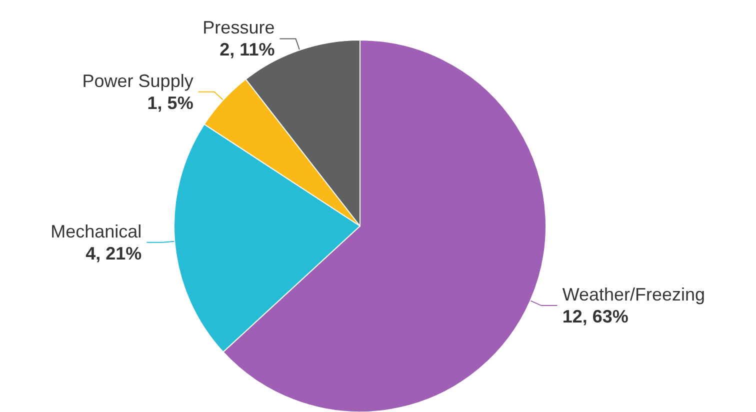  Describe the element at coordinates (138, 80) in the screenshot. I see `slice-label: Power Supply` at that location.